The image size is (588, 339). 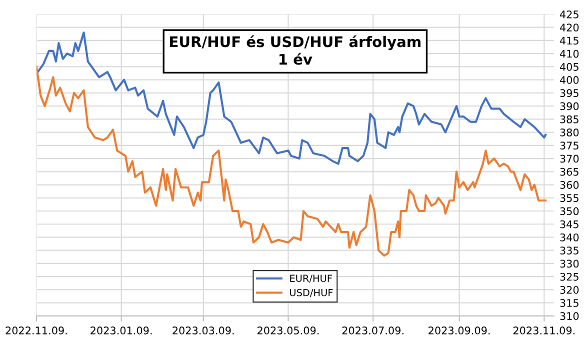 What do you see at coordinates (569, 290) in the screenshot?
I see `y-tick-label: 320` at bounding box center [569, 290].